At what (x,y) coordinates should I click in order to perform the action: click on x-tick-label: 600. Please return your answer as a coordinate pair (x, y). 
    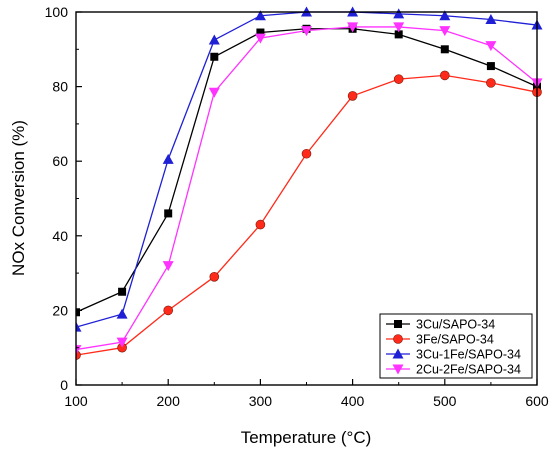
    Looking at the image, I should click on (537, 401).